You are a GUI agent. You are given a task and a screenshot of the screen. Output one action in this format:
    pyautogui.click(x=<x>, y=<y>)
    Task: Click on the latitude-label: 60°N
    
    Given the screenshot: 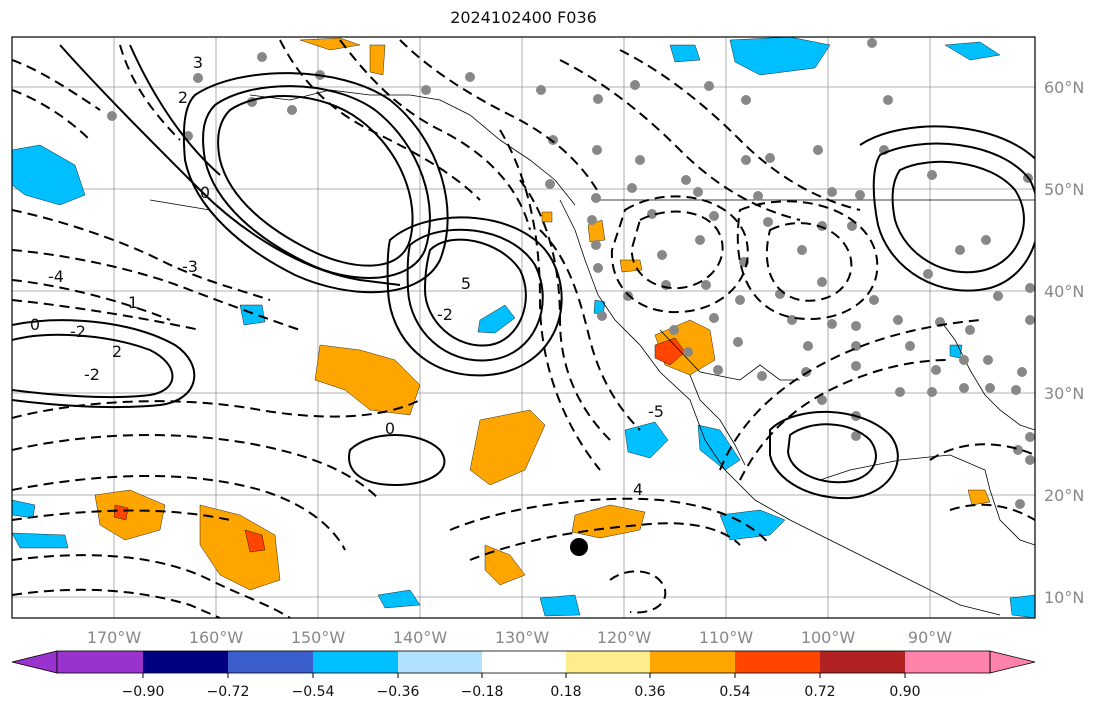 What is the action you would take?
    pyautogui.click(x=1064, y=87)
    